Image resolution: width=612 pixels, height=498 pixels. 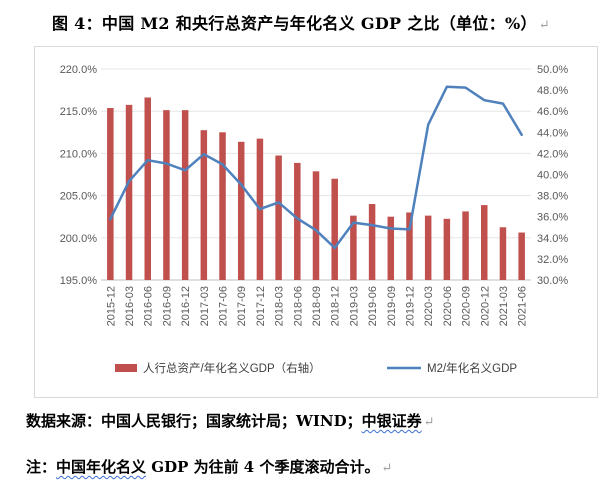 I want to click on data-source: 数据来源：中国人民银行；国家统计局；WIND；中银证券 ↵, so click(x=230, y=420).